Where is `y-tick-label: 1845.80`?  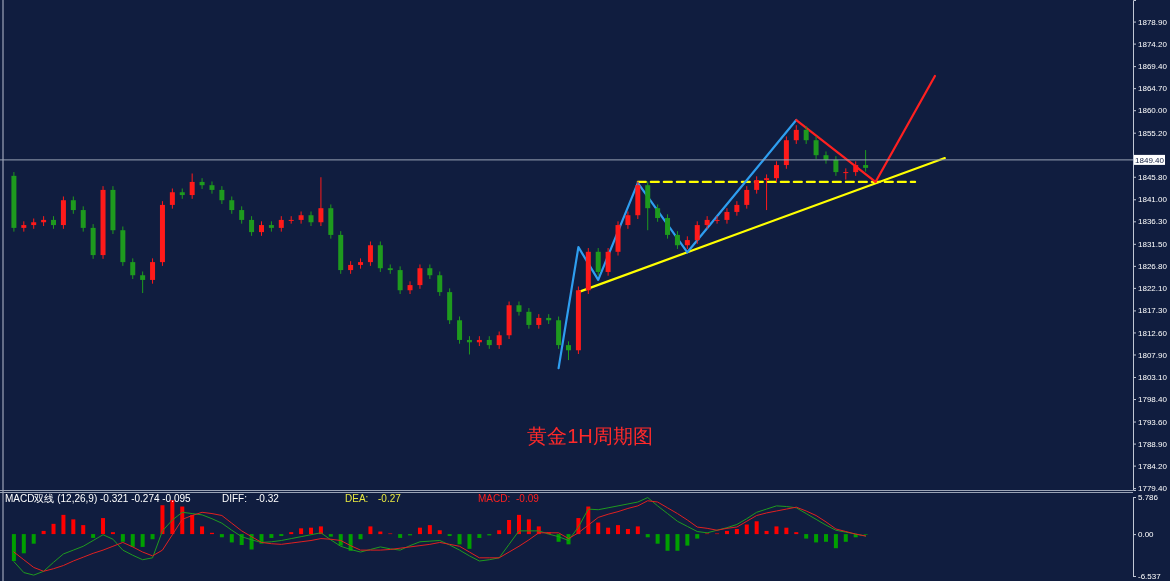 y-tick-label: 1845.80 is located at coordinates (1153, 177).